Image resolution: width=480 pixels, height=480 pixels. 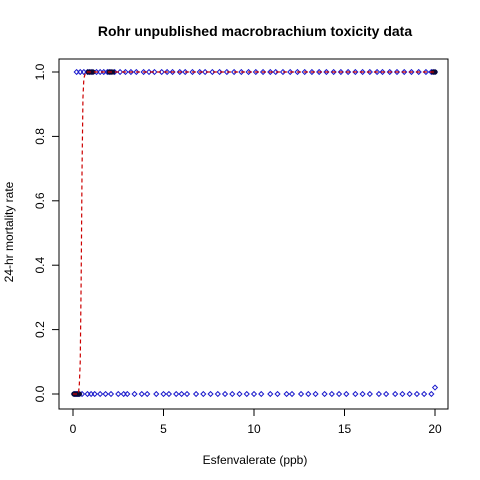 What do you see at coordinates (46, 232) in the screenshot?
I see `y-axis: 0.0 0.2 0.4 0.6 0.8 1.0` at bounding box center [46, 232].